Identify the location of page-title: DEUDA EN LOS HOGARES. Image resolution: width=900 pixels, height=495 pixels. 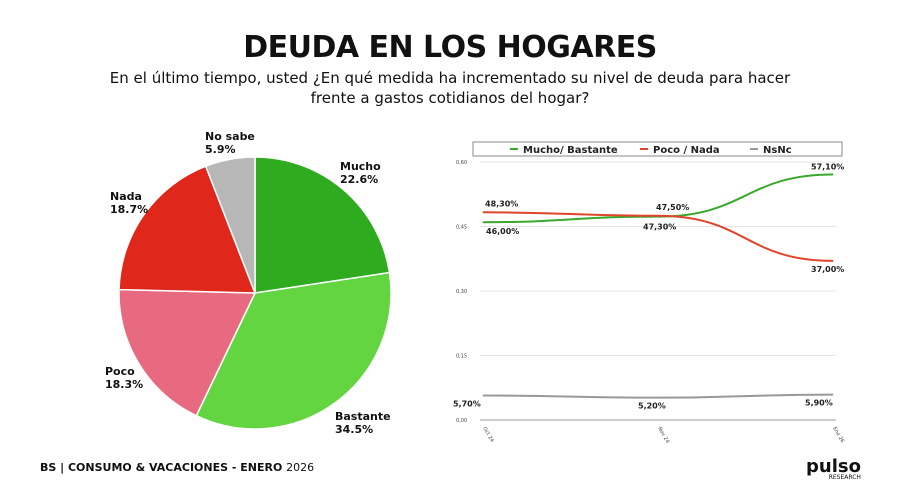
(450, 47).